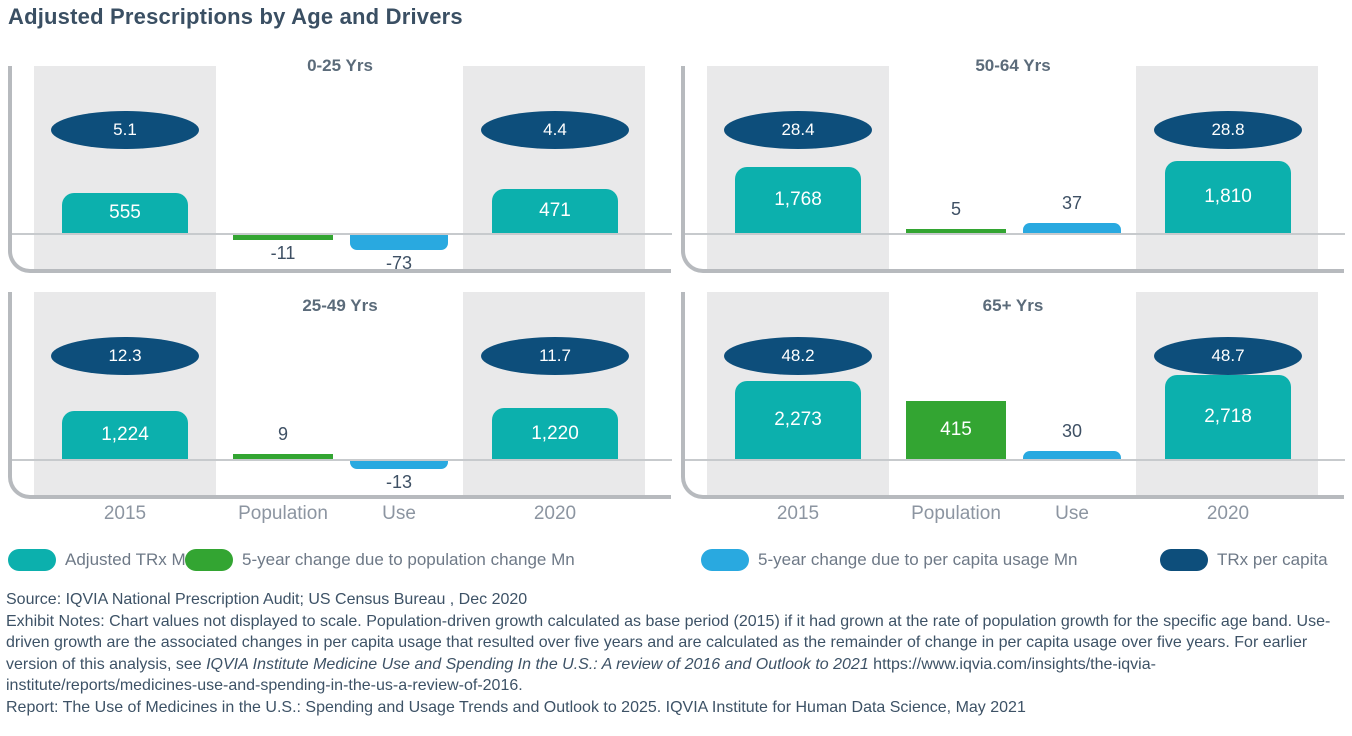 The image size is (1352, 736). What do you see at coordinates (555, 356) in the screenshot?
I see `trx-per-capita-ellipse-2020: 11.7` at bounding box center [555, 356].